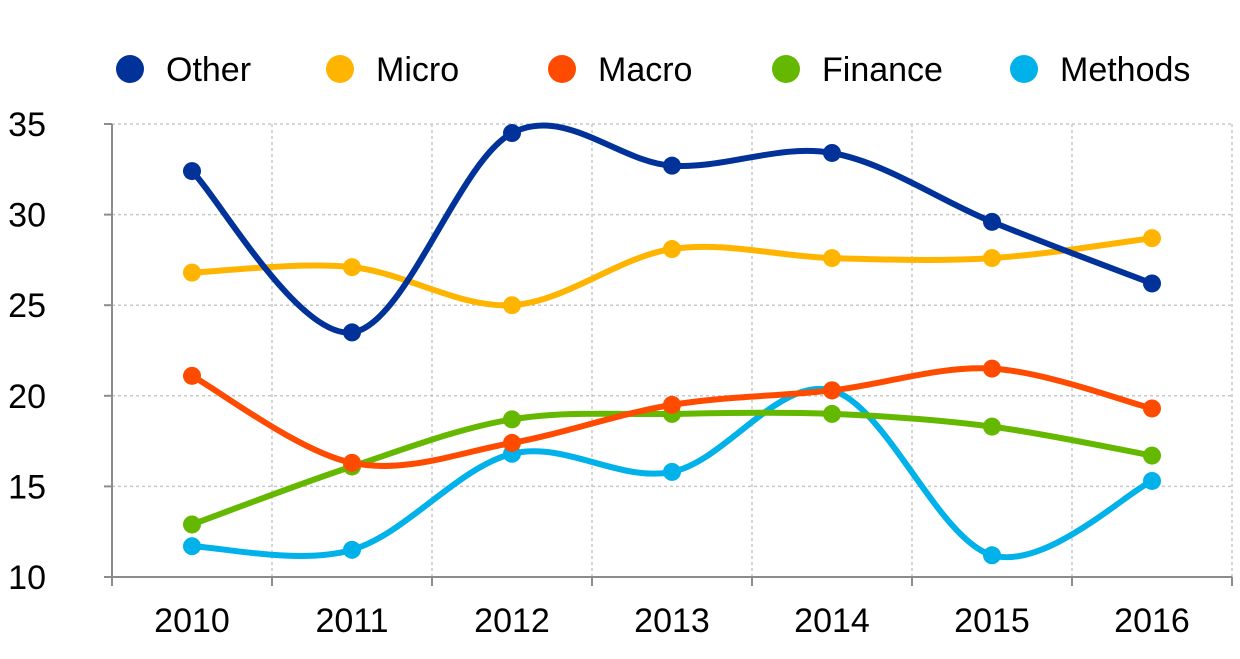 This screenshot has width=1240, height=659. I want to click on legend-item-other: Other, so click(183, 70).